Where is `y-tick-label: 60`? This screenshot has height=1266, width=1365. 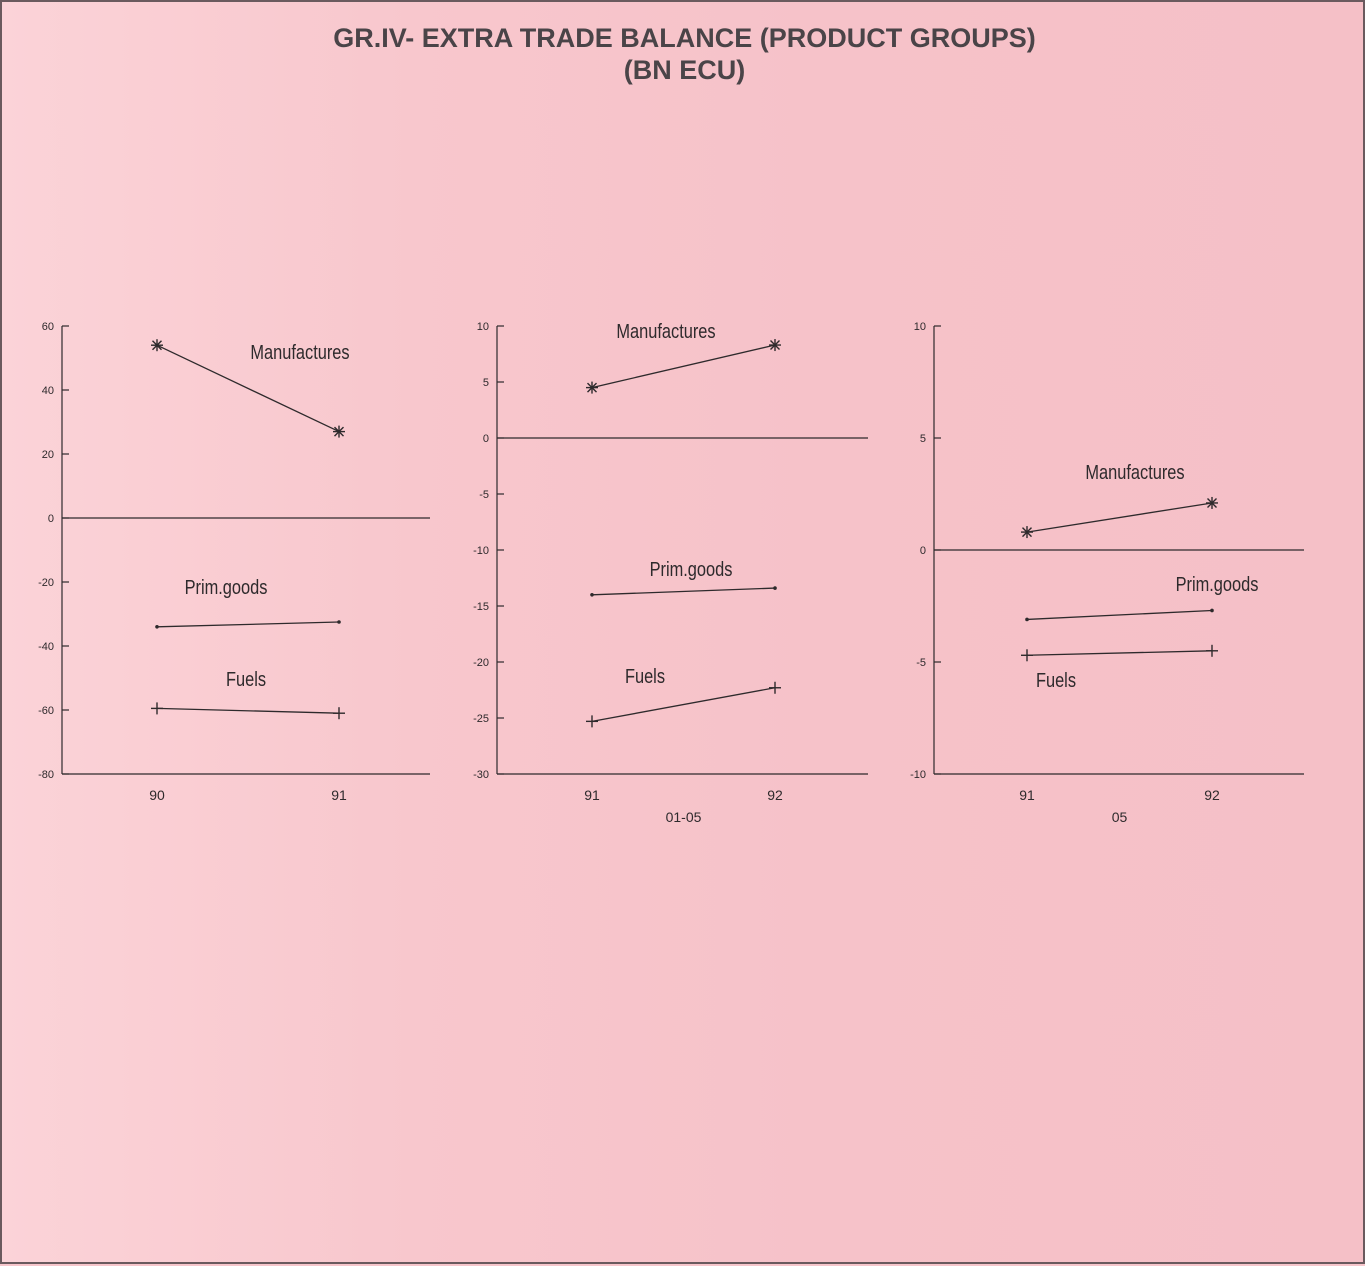
y-tick-label: 60 is located at coordinates (48, 327).